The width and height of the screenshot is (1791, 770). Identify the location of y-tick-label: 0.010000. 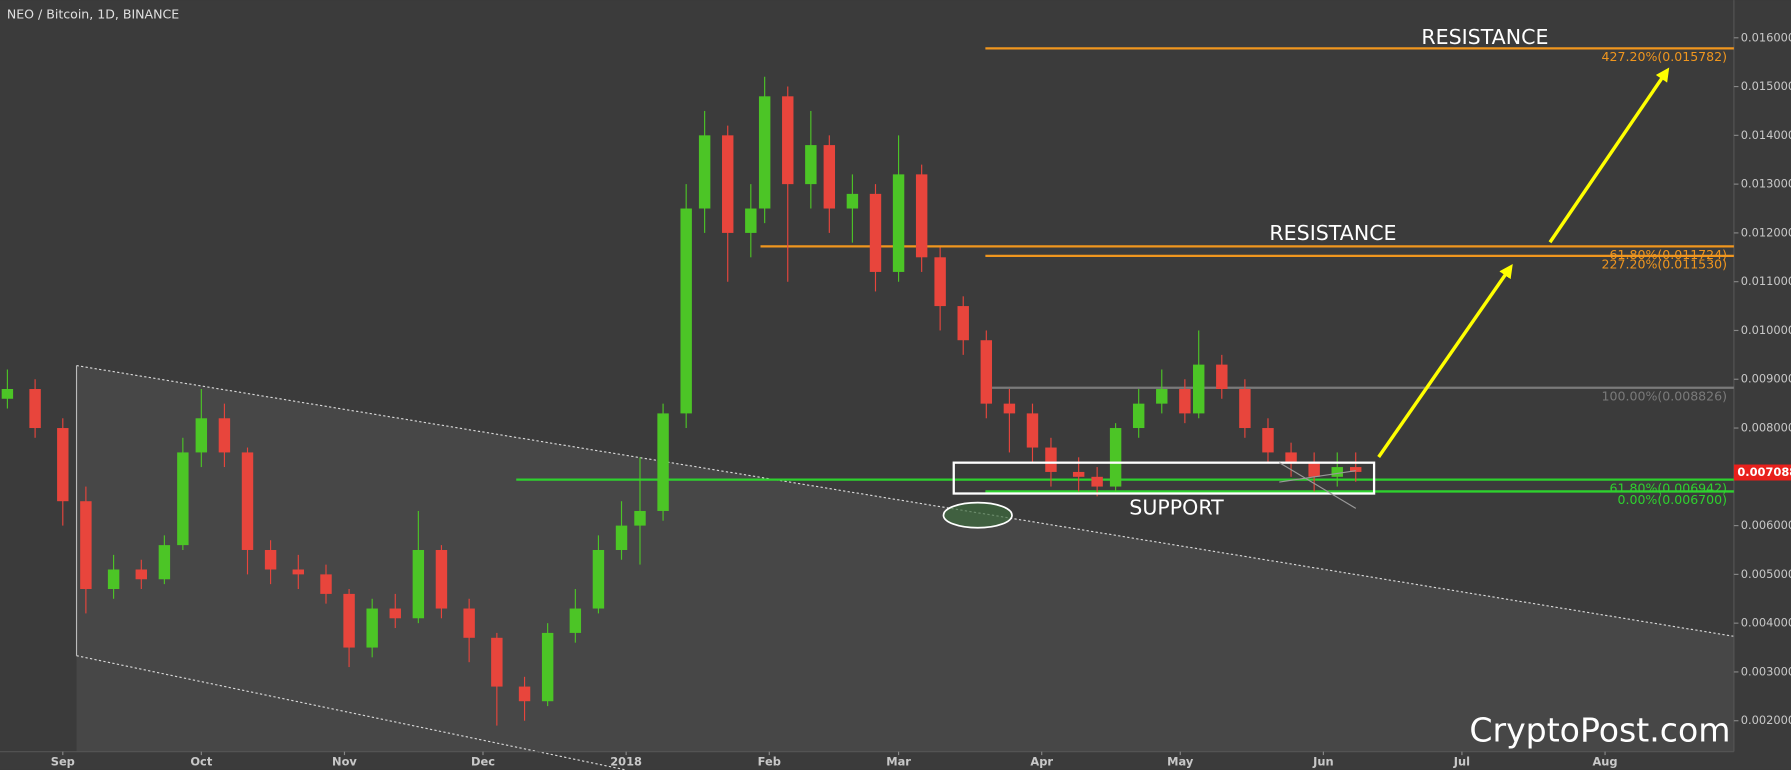
(1766, 330).